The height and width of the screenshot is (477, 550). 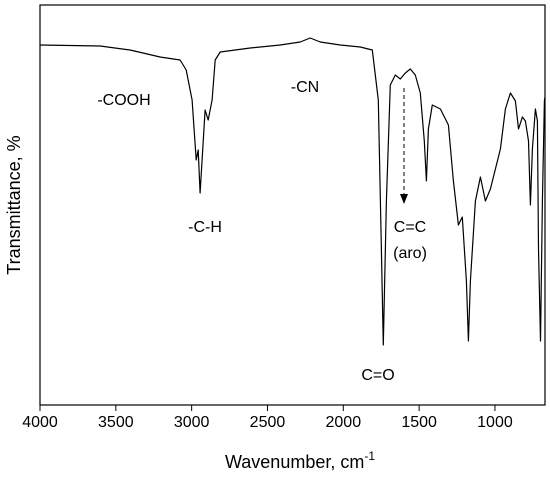 I want to click on x-label-text: Wavenumber, cm, so click(x=294, y=462).